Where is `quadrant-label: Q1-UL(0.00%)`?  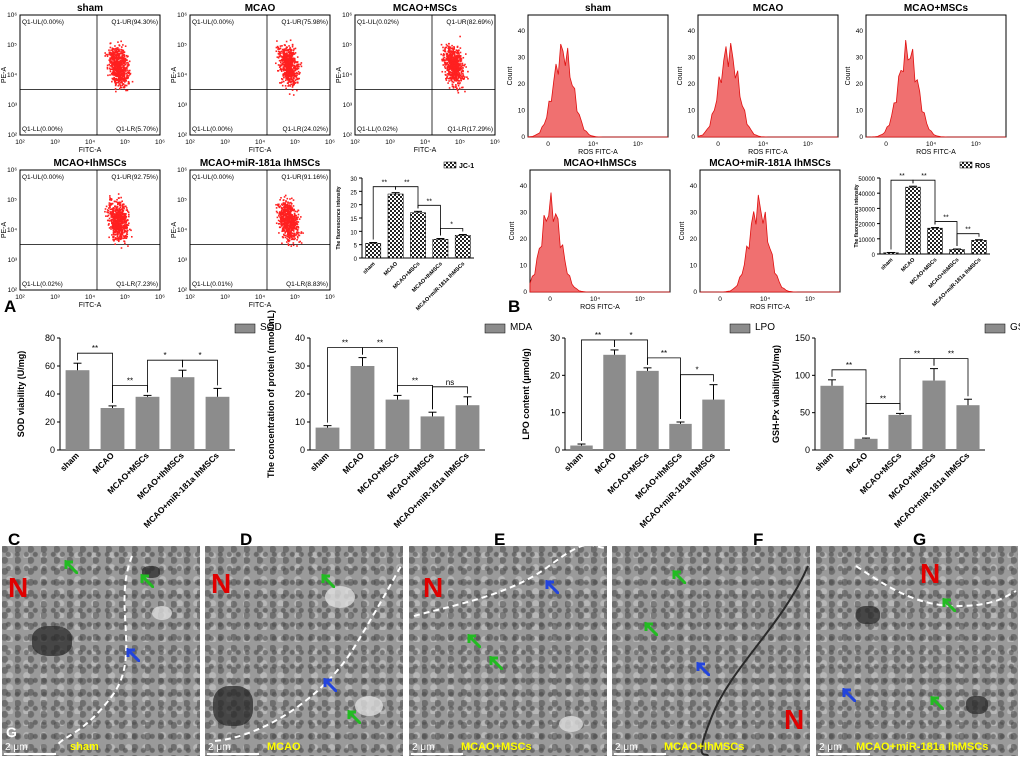 quadrant-label: Q1-UL(0.00%) is located at coordinates (213, 22).